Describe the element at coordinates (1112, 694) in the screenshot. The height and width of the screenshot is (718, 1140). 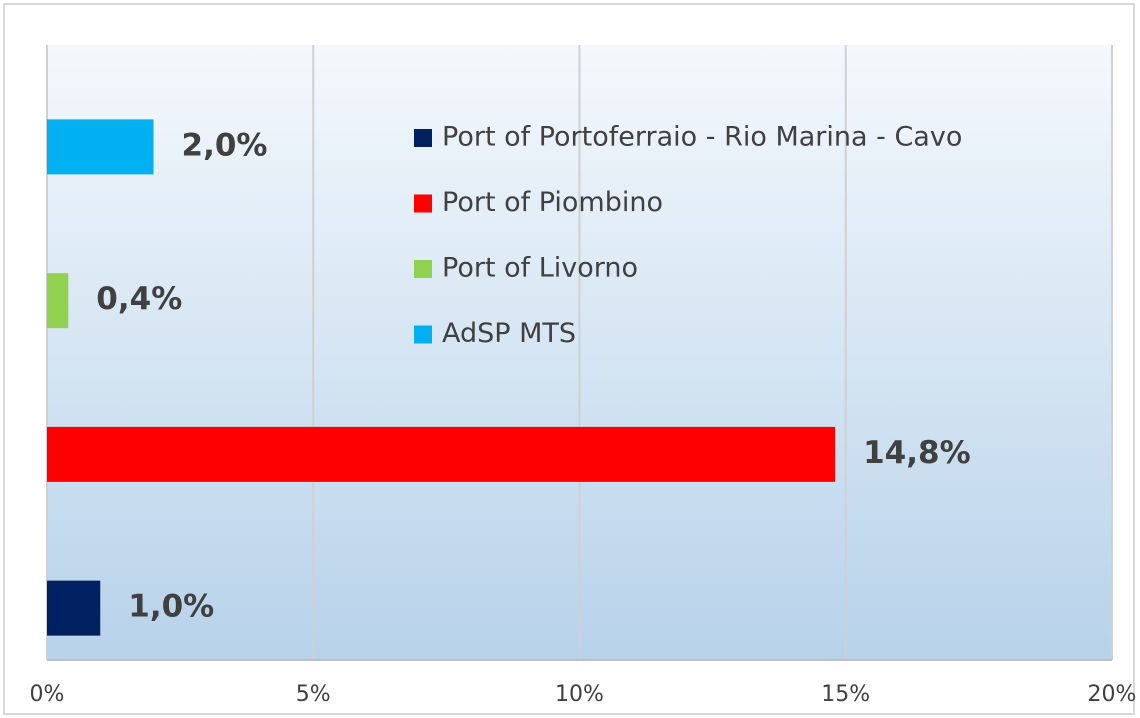
I see `x-tick-label: 20%` at that location.